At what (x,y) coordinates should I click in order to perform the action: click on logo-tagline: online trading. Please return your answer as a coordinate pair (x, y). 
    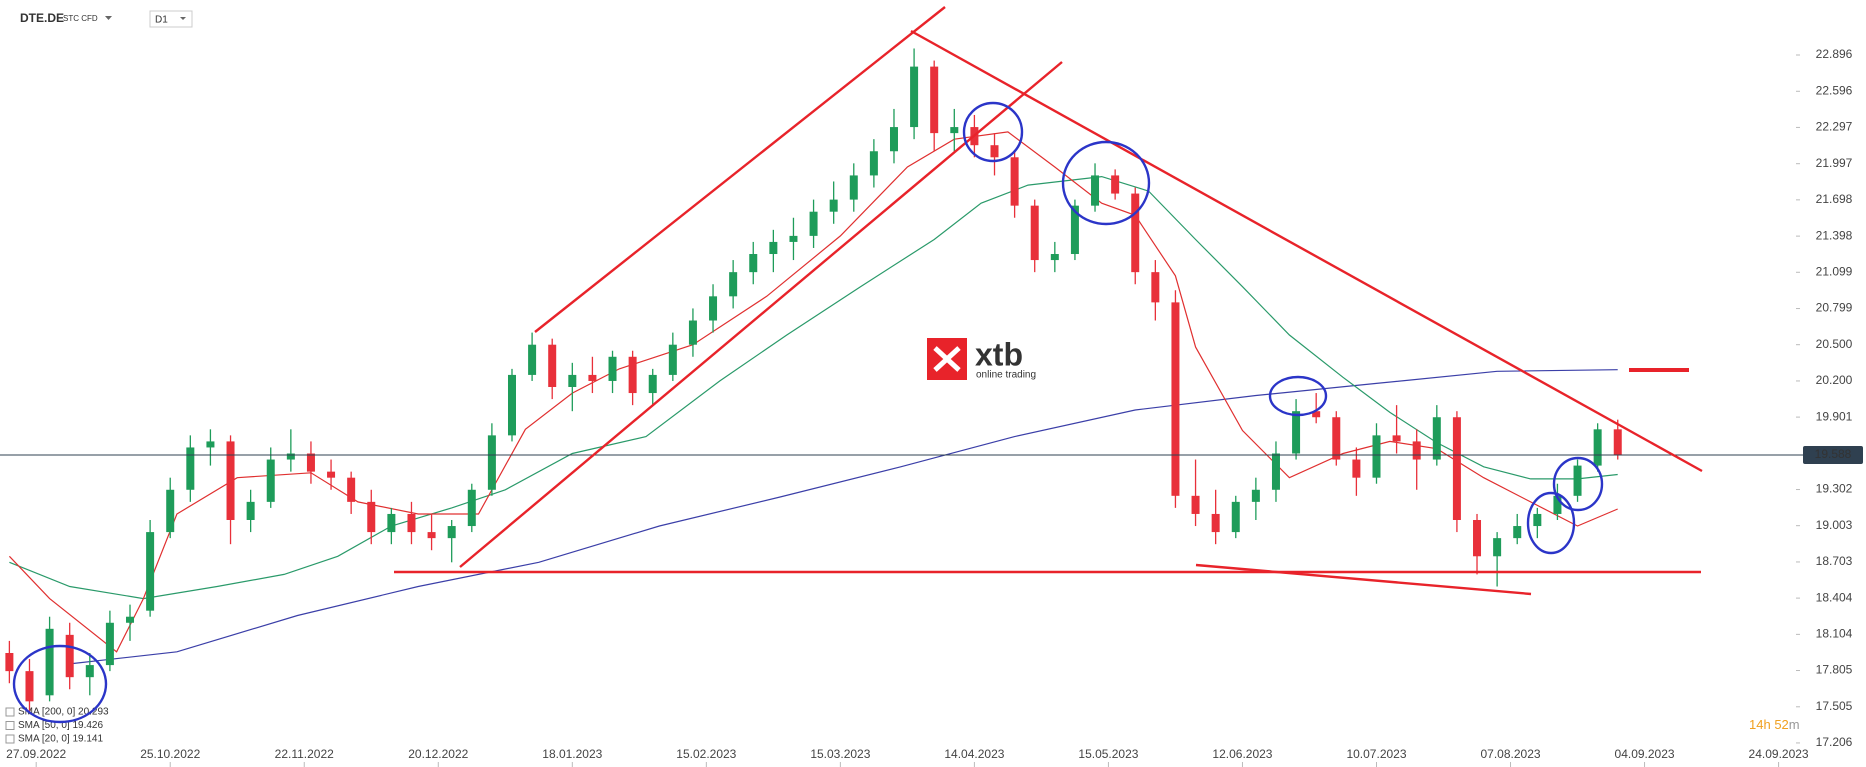
    Looking at the image, I should click on (1006, 375).